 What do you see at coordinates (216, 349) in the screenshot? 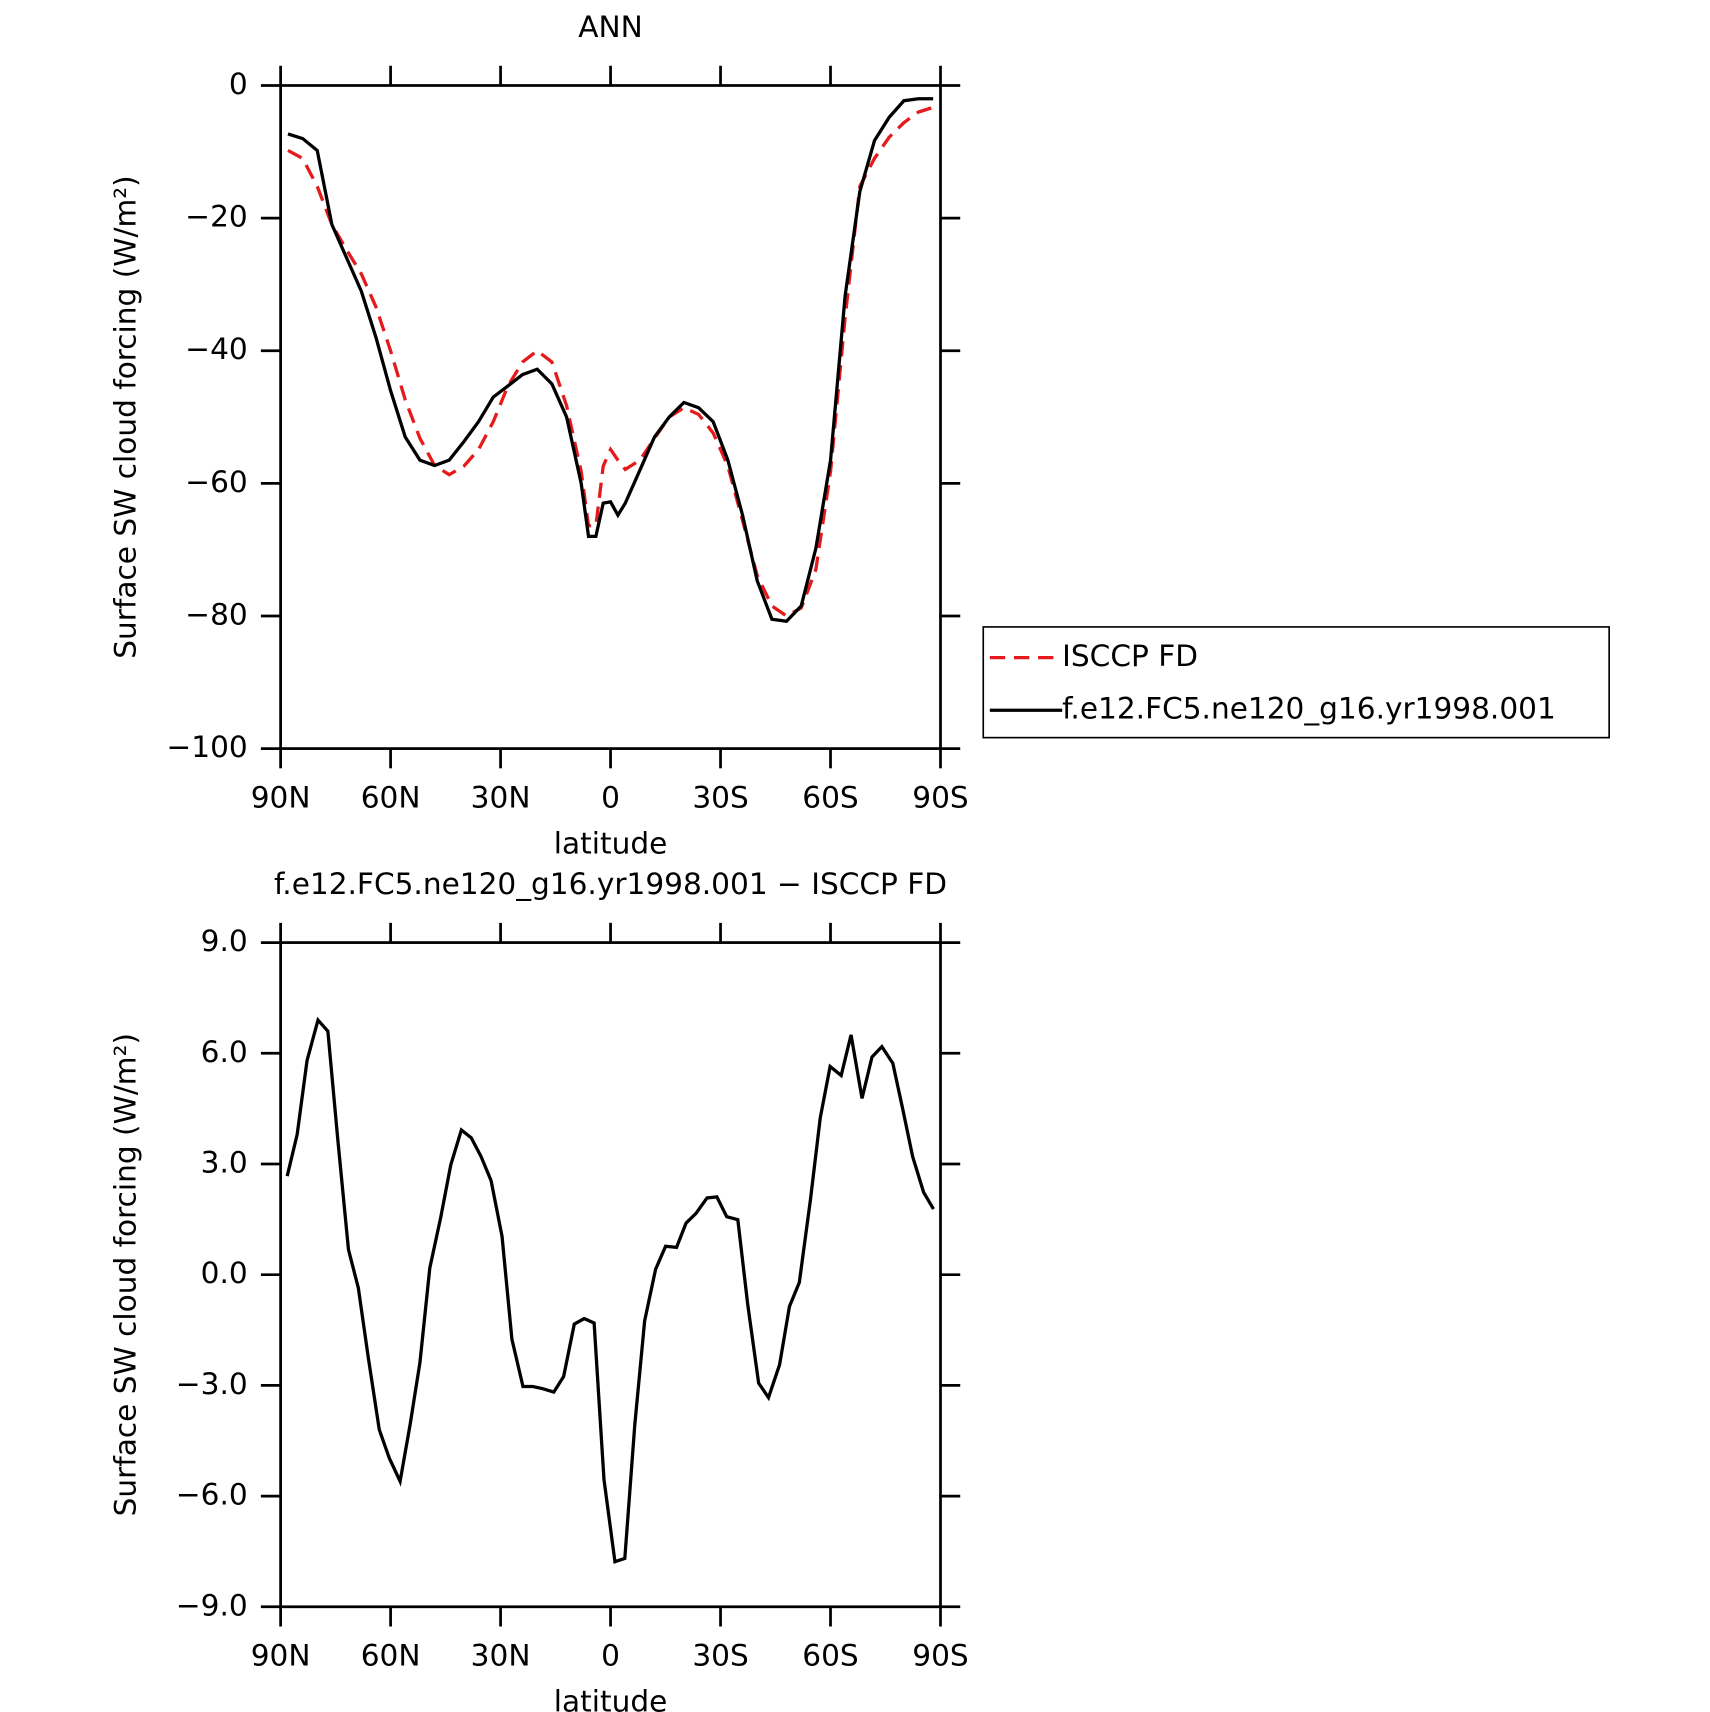
I see `y-tick-label: −40` at bounding box center [216, 349].